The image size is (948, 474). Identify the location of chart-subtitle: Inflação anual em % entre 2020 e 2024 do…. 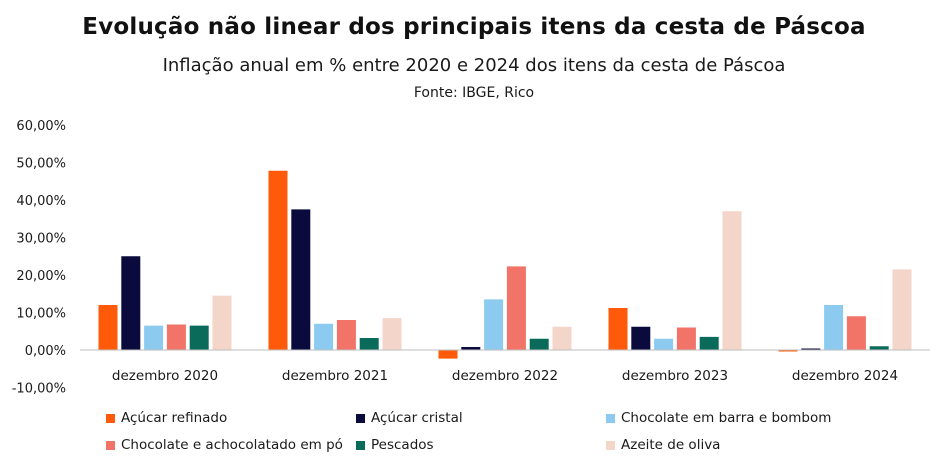
(474, 65).